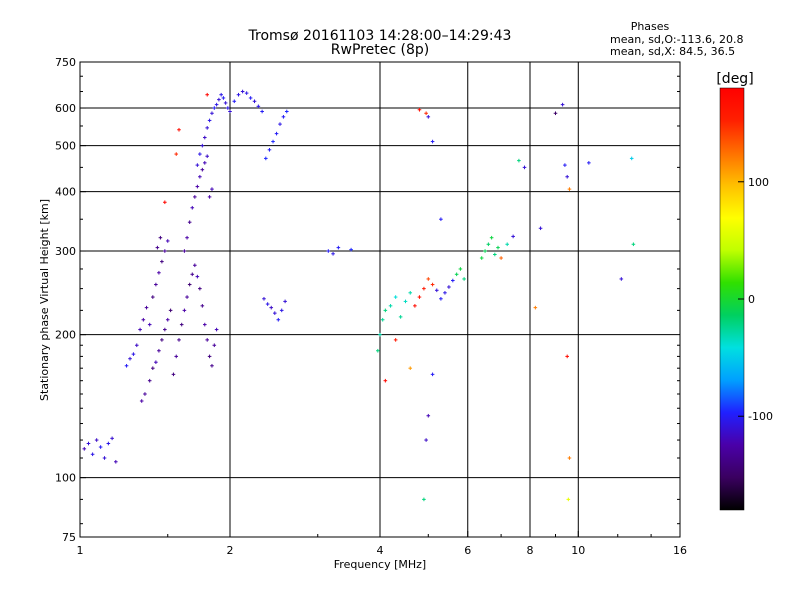 The height and width of the screenshot is (600, 800). I want to click on x-tick-label: 8, so click(530, 550).